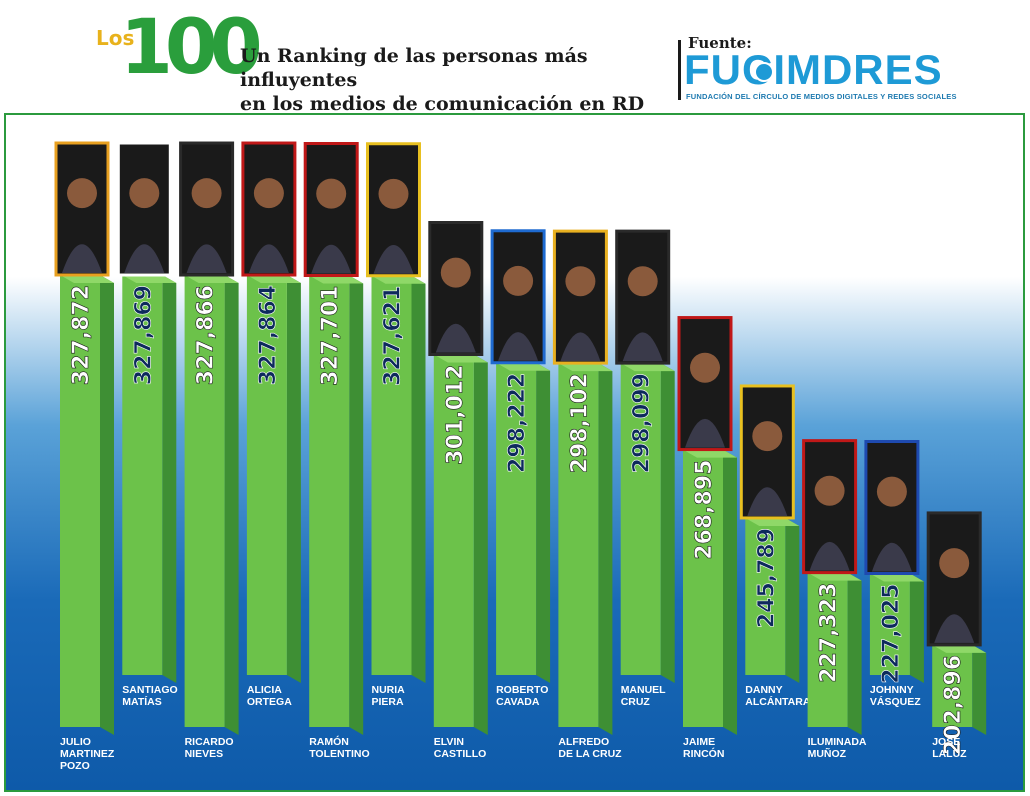 The height and width of the screenshot is (796, 1030). What do you see at coordinates (81, 335) in the screenshot?
I see `value-label: 327,872` at bounding box center [81, 335].